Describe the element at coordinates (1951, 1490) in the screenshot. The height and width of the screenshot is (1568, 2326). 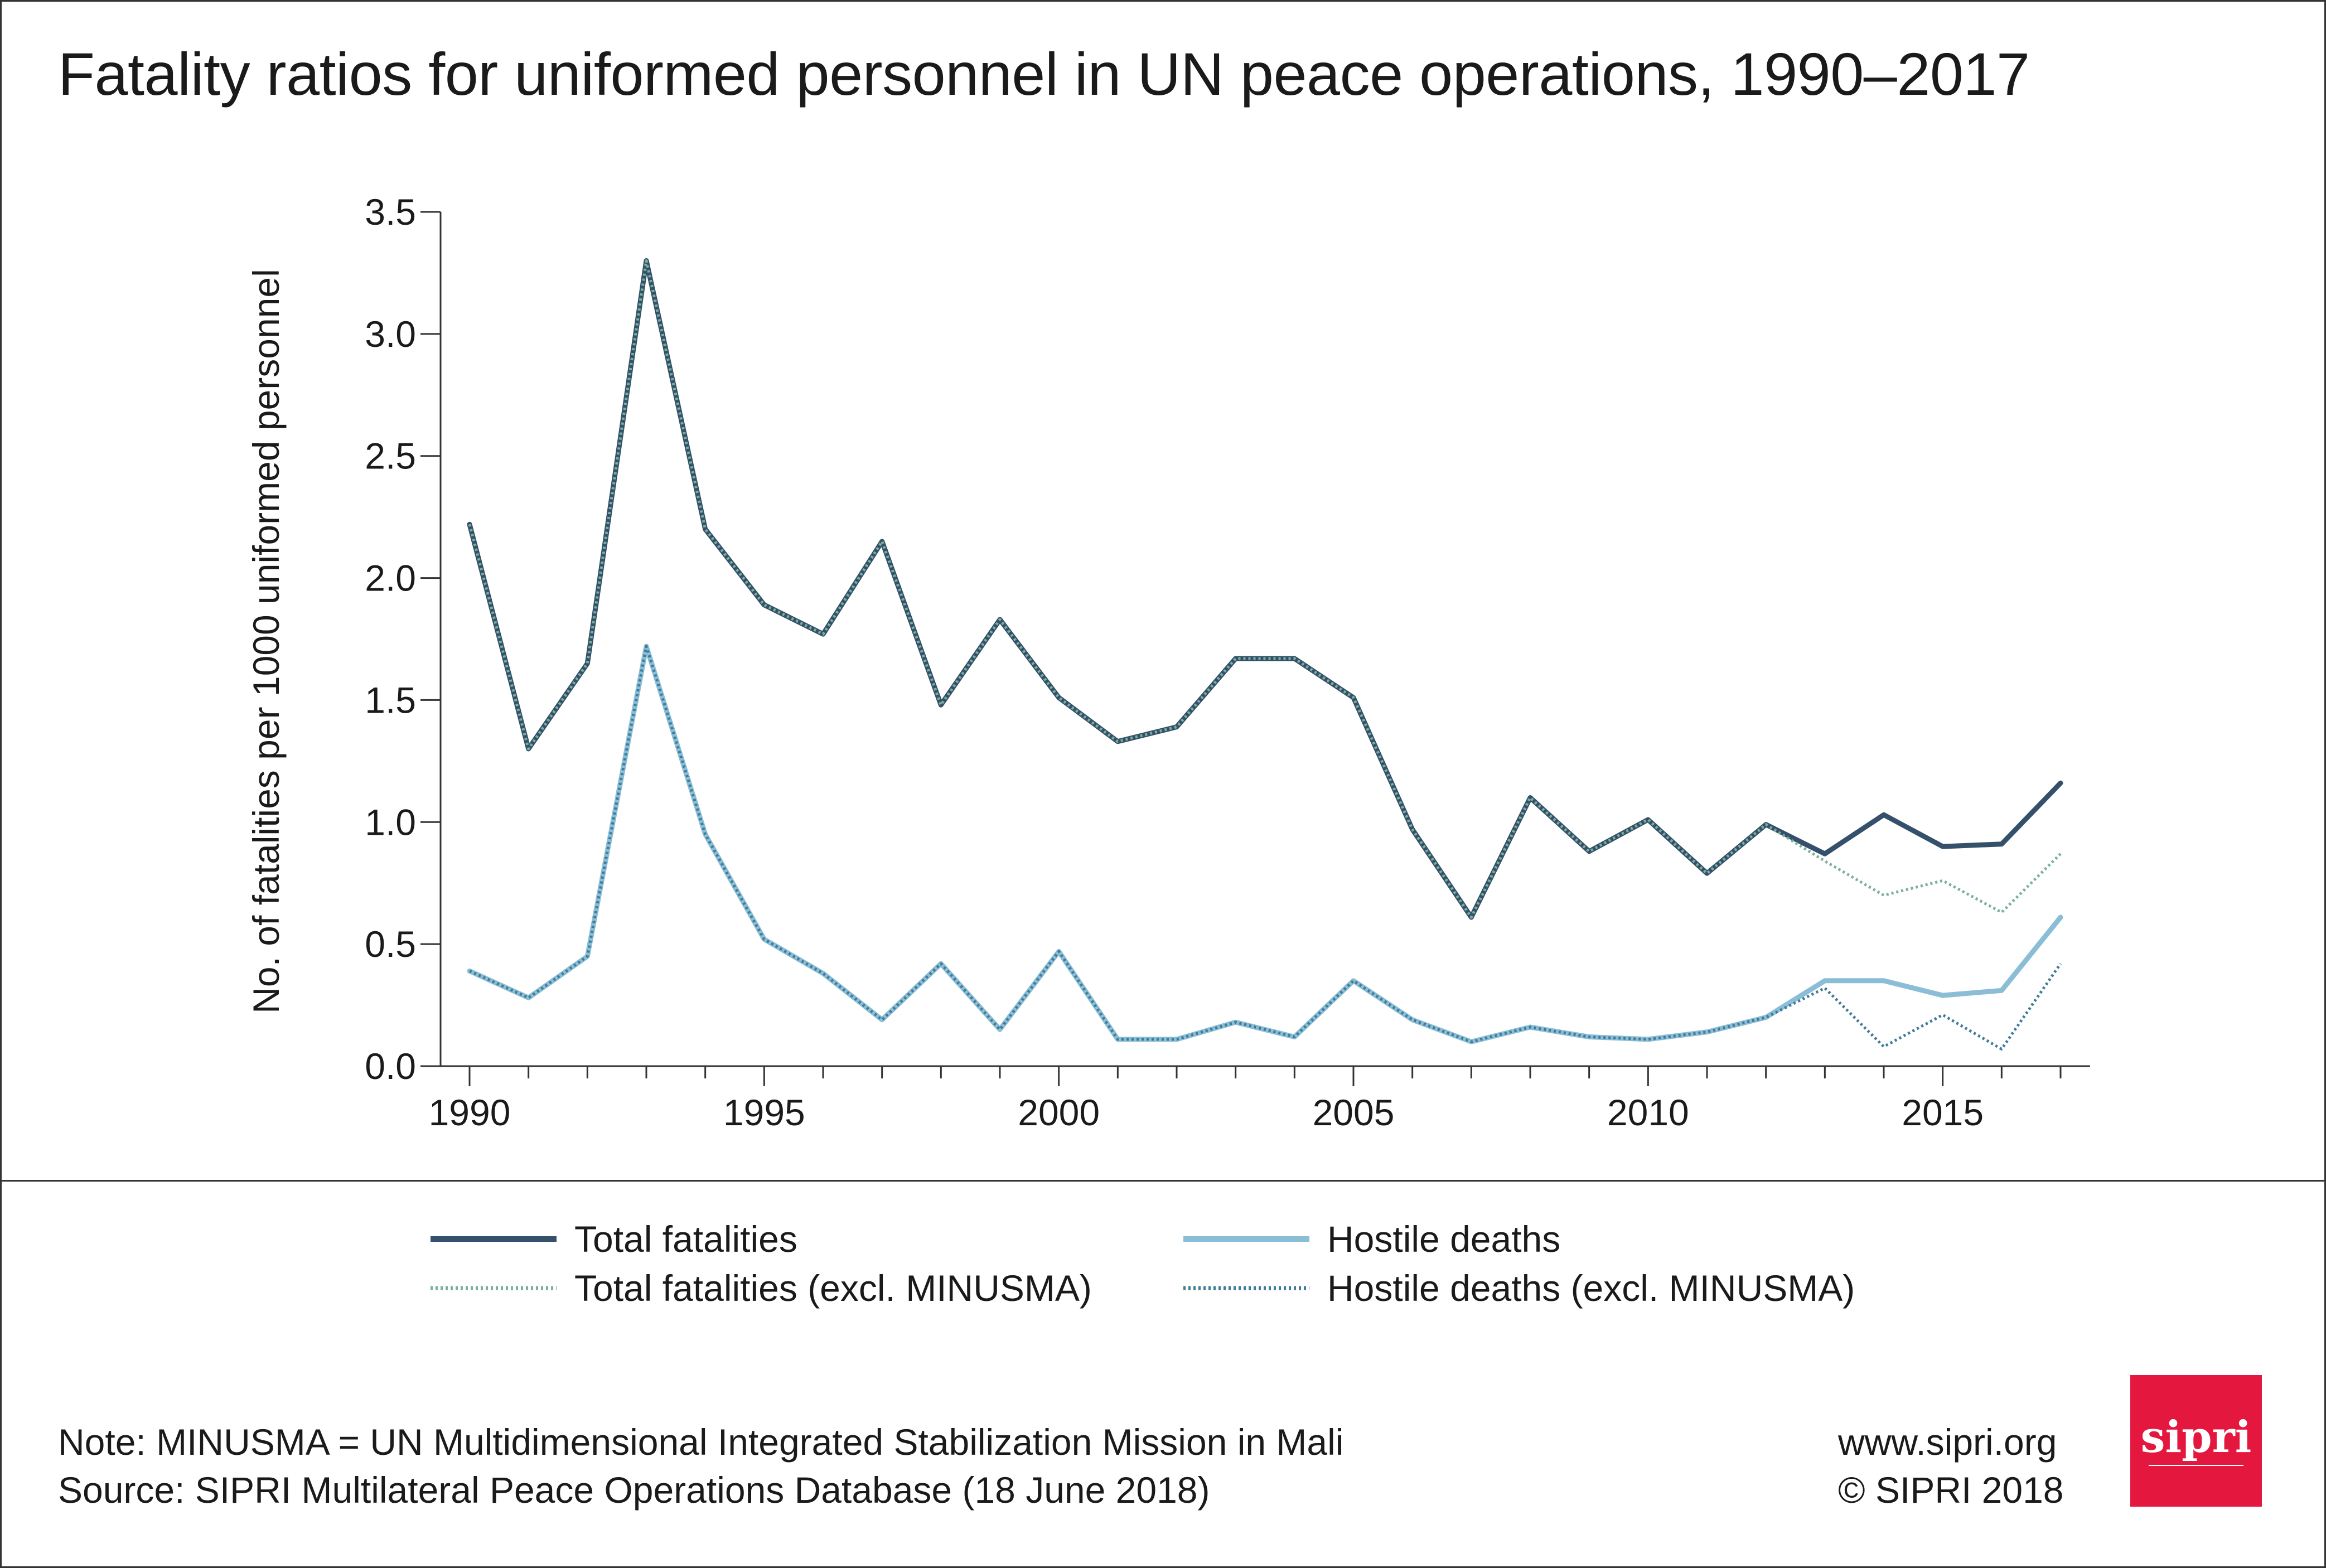
I see `footer-copyright: © SIPRI 2018` at that location.